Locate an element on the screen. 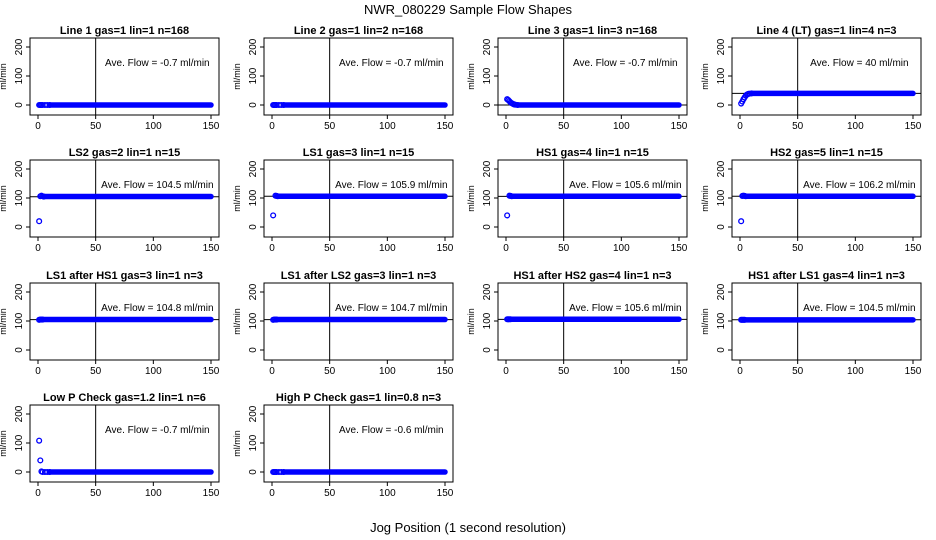 The height and width of the screenshot is (540, 936). panel-title: LS1 gas=3 lin=1 n=15 is located at coordinates (359, 153).